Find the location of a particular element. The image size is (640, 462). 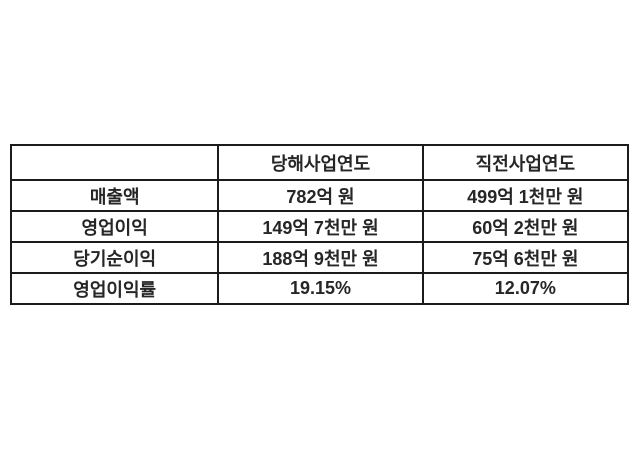

header-cell-current-fiscal-year: 당해사업연도 is located at coordinates (320, 162).